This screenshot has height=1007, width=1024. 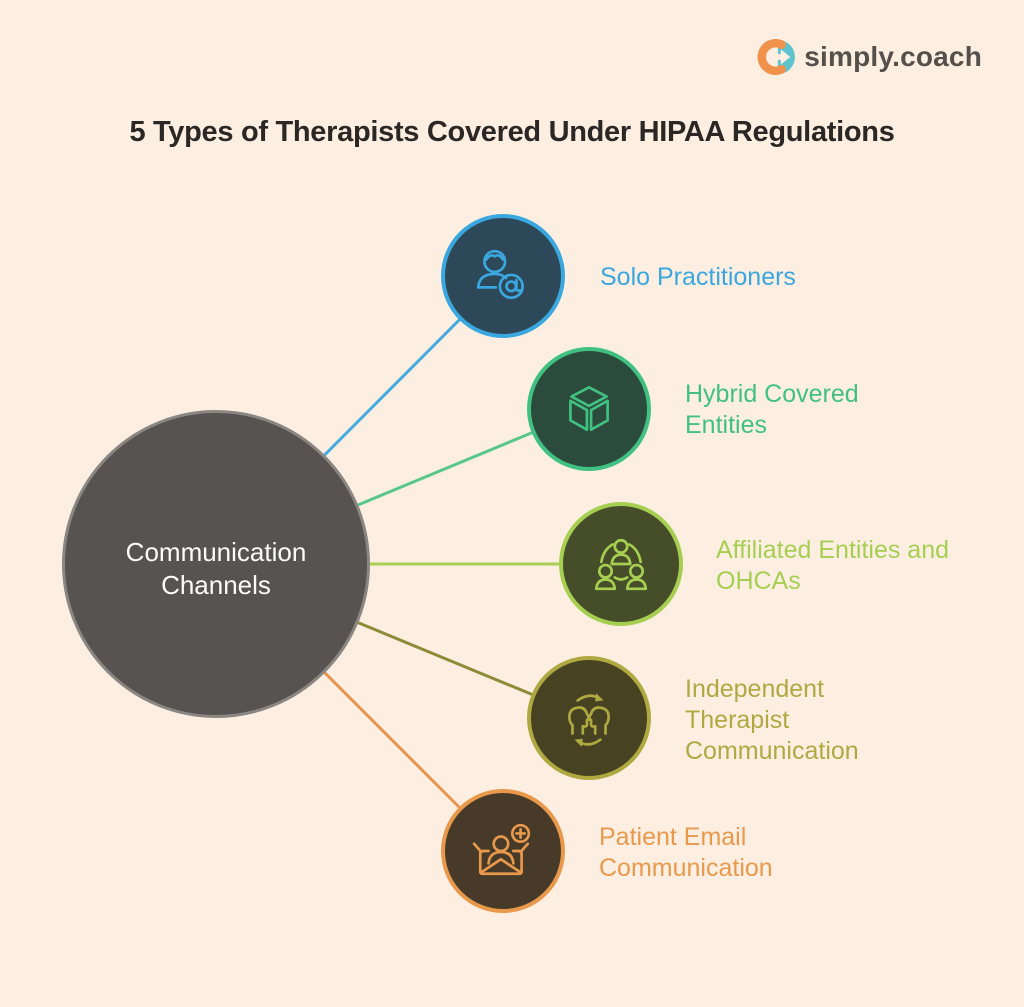 I want to click on arrow-right-icon, so click(x=781, y=57).